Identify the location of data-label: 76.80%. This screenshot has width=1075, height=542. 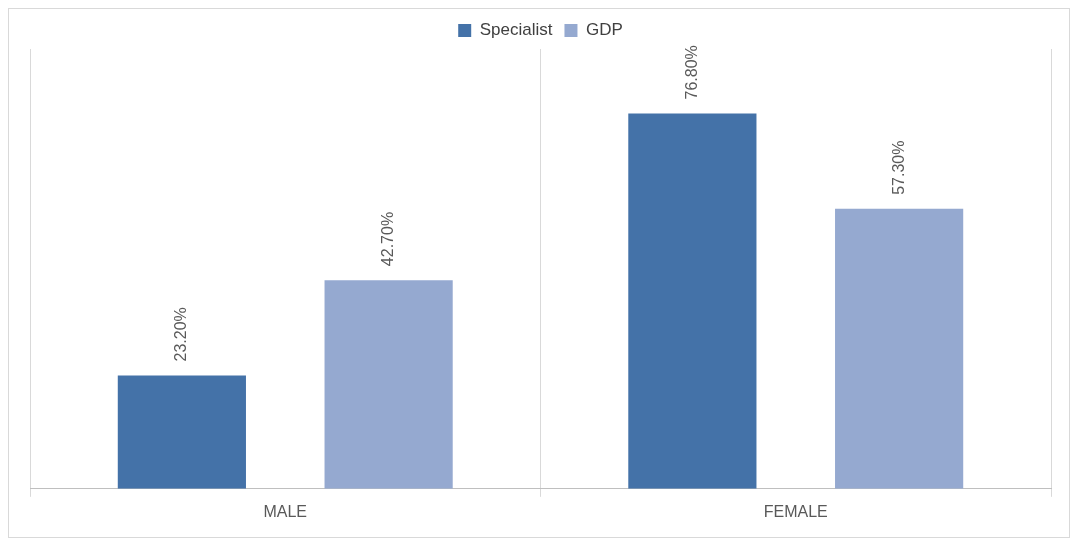
(691, 72).